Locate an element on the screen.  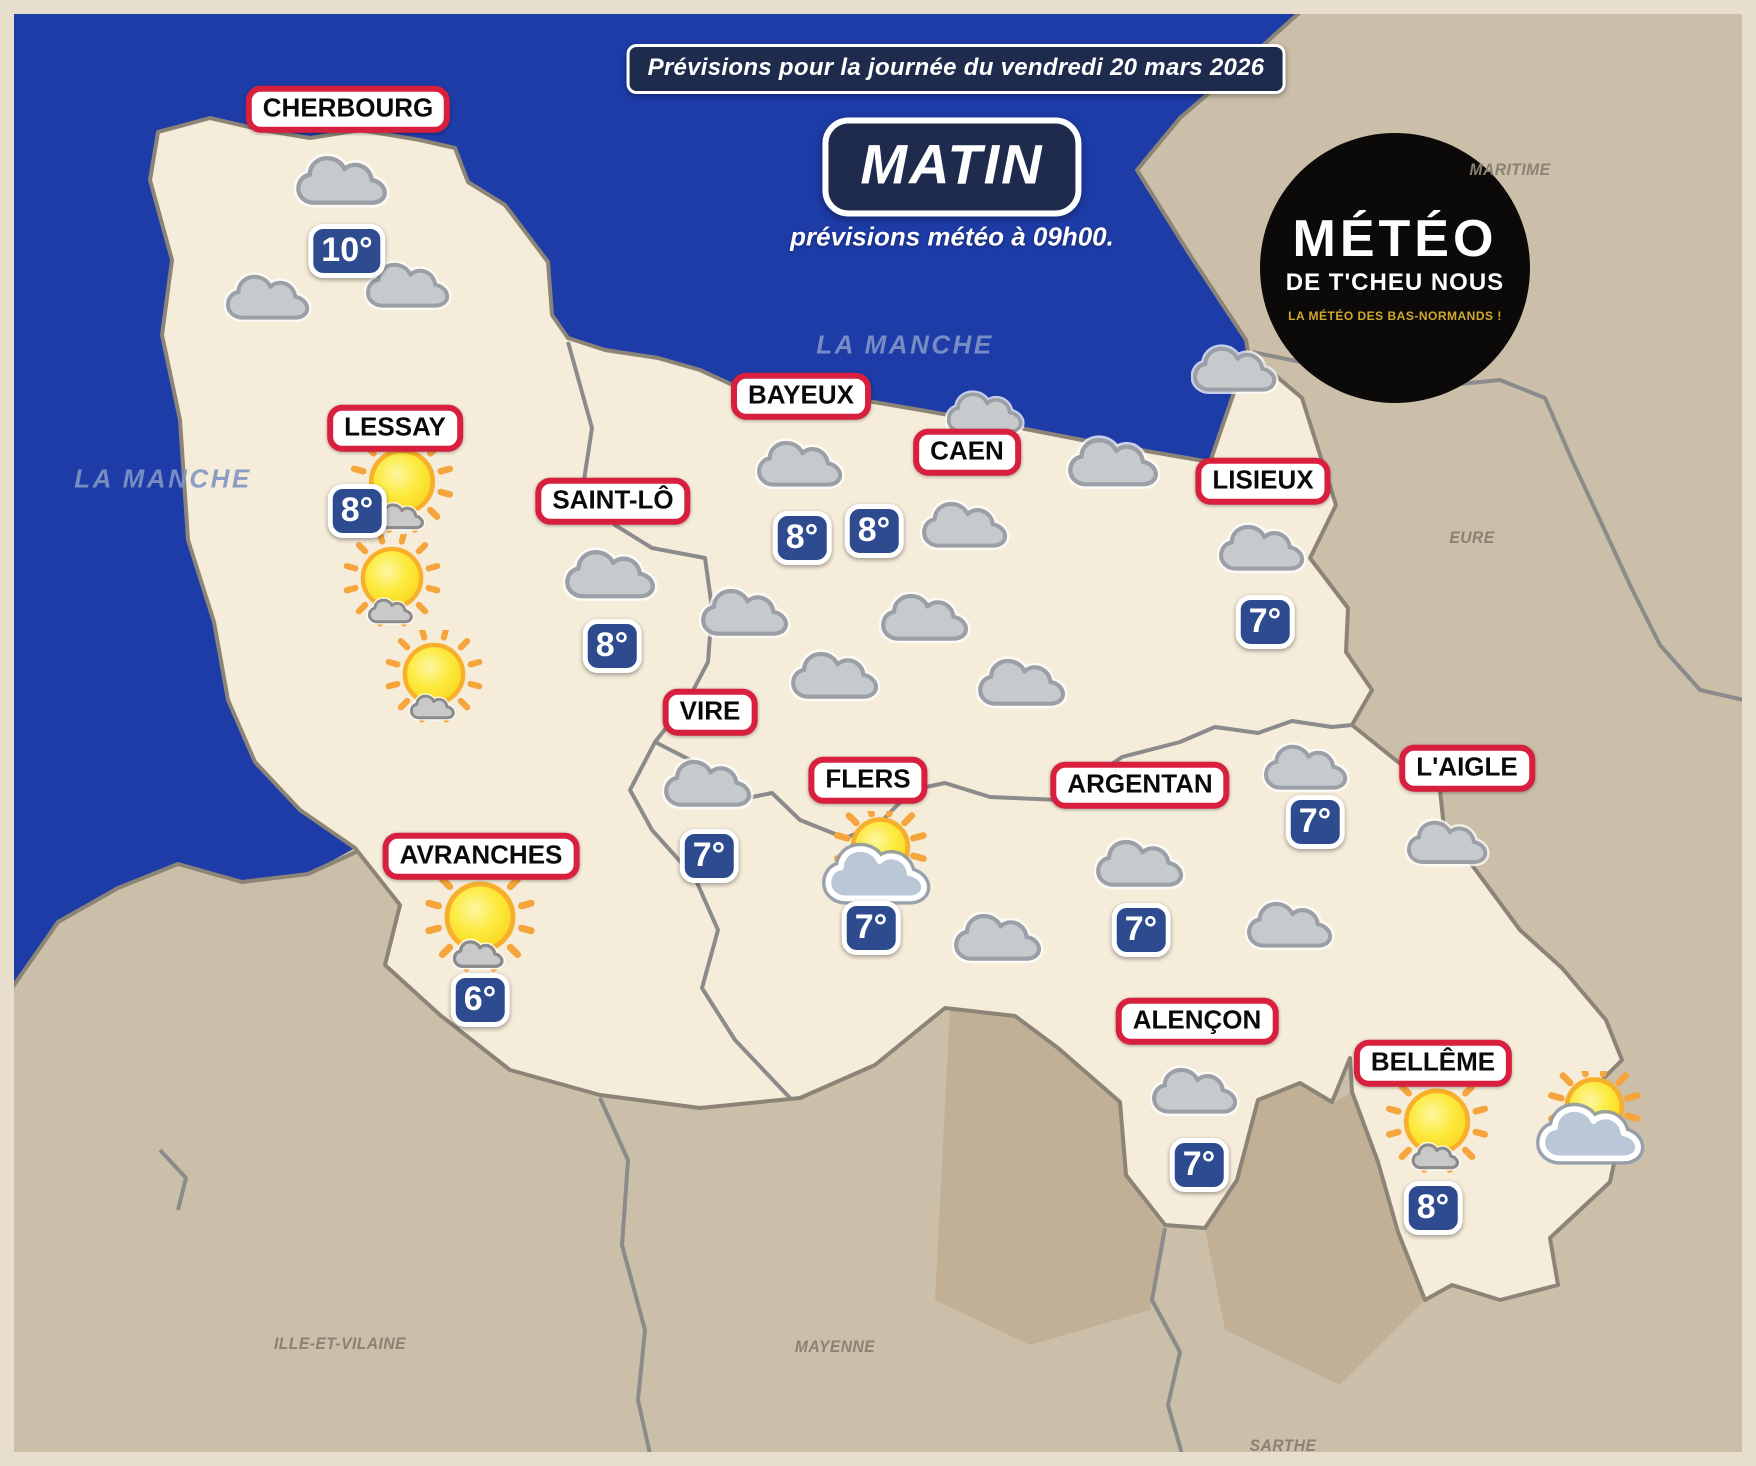
period-badge: MATIN is located at coordinates (952, 167).